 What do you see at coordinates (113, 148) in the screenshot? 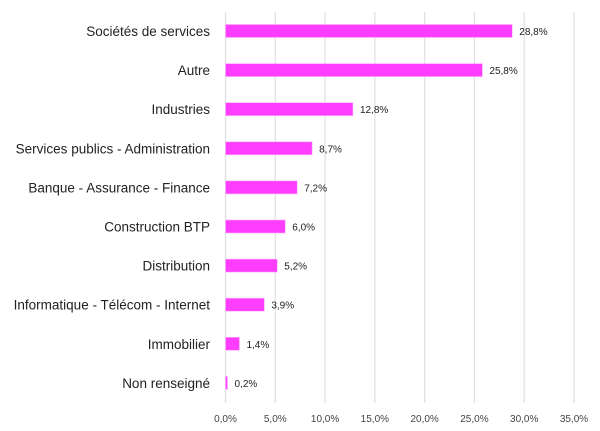
I see `category-label: Services publics - Administration` at bounding box center [113, 148].